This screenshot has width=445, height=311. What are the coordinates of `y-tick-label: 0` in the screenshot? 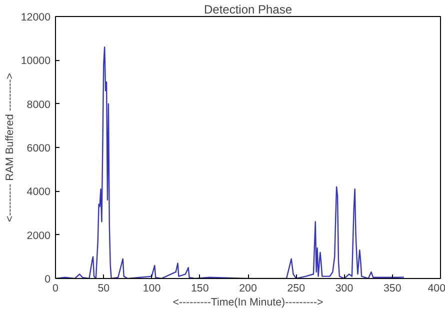 It's located at (47, 280).